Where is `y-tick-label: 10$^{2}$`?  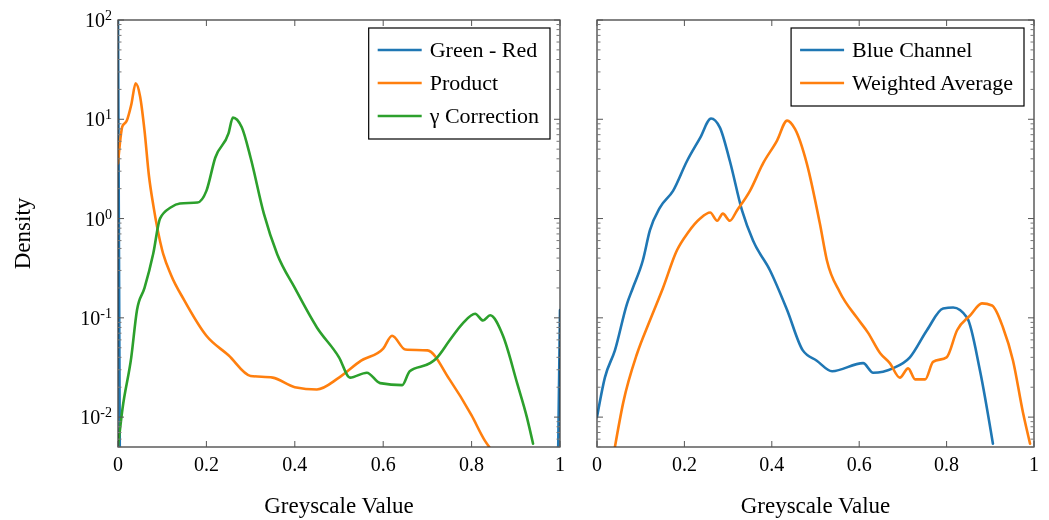
y-tick-label: 10$^{2}$ is located at coordinates (98, 19).